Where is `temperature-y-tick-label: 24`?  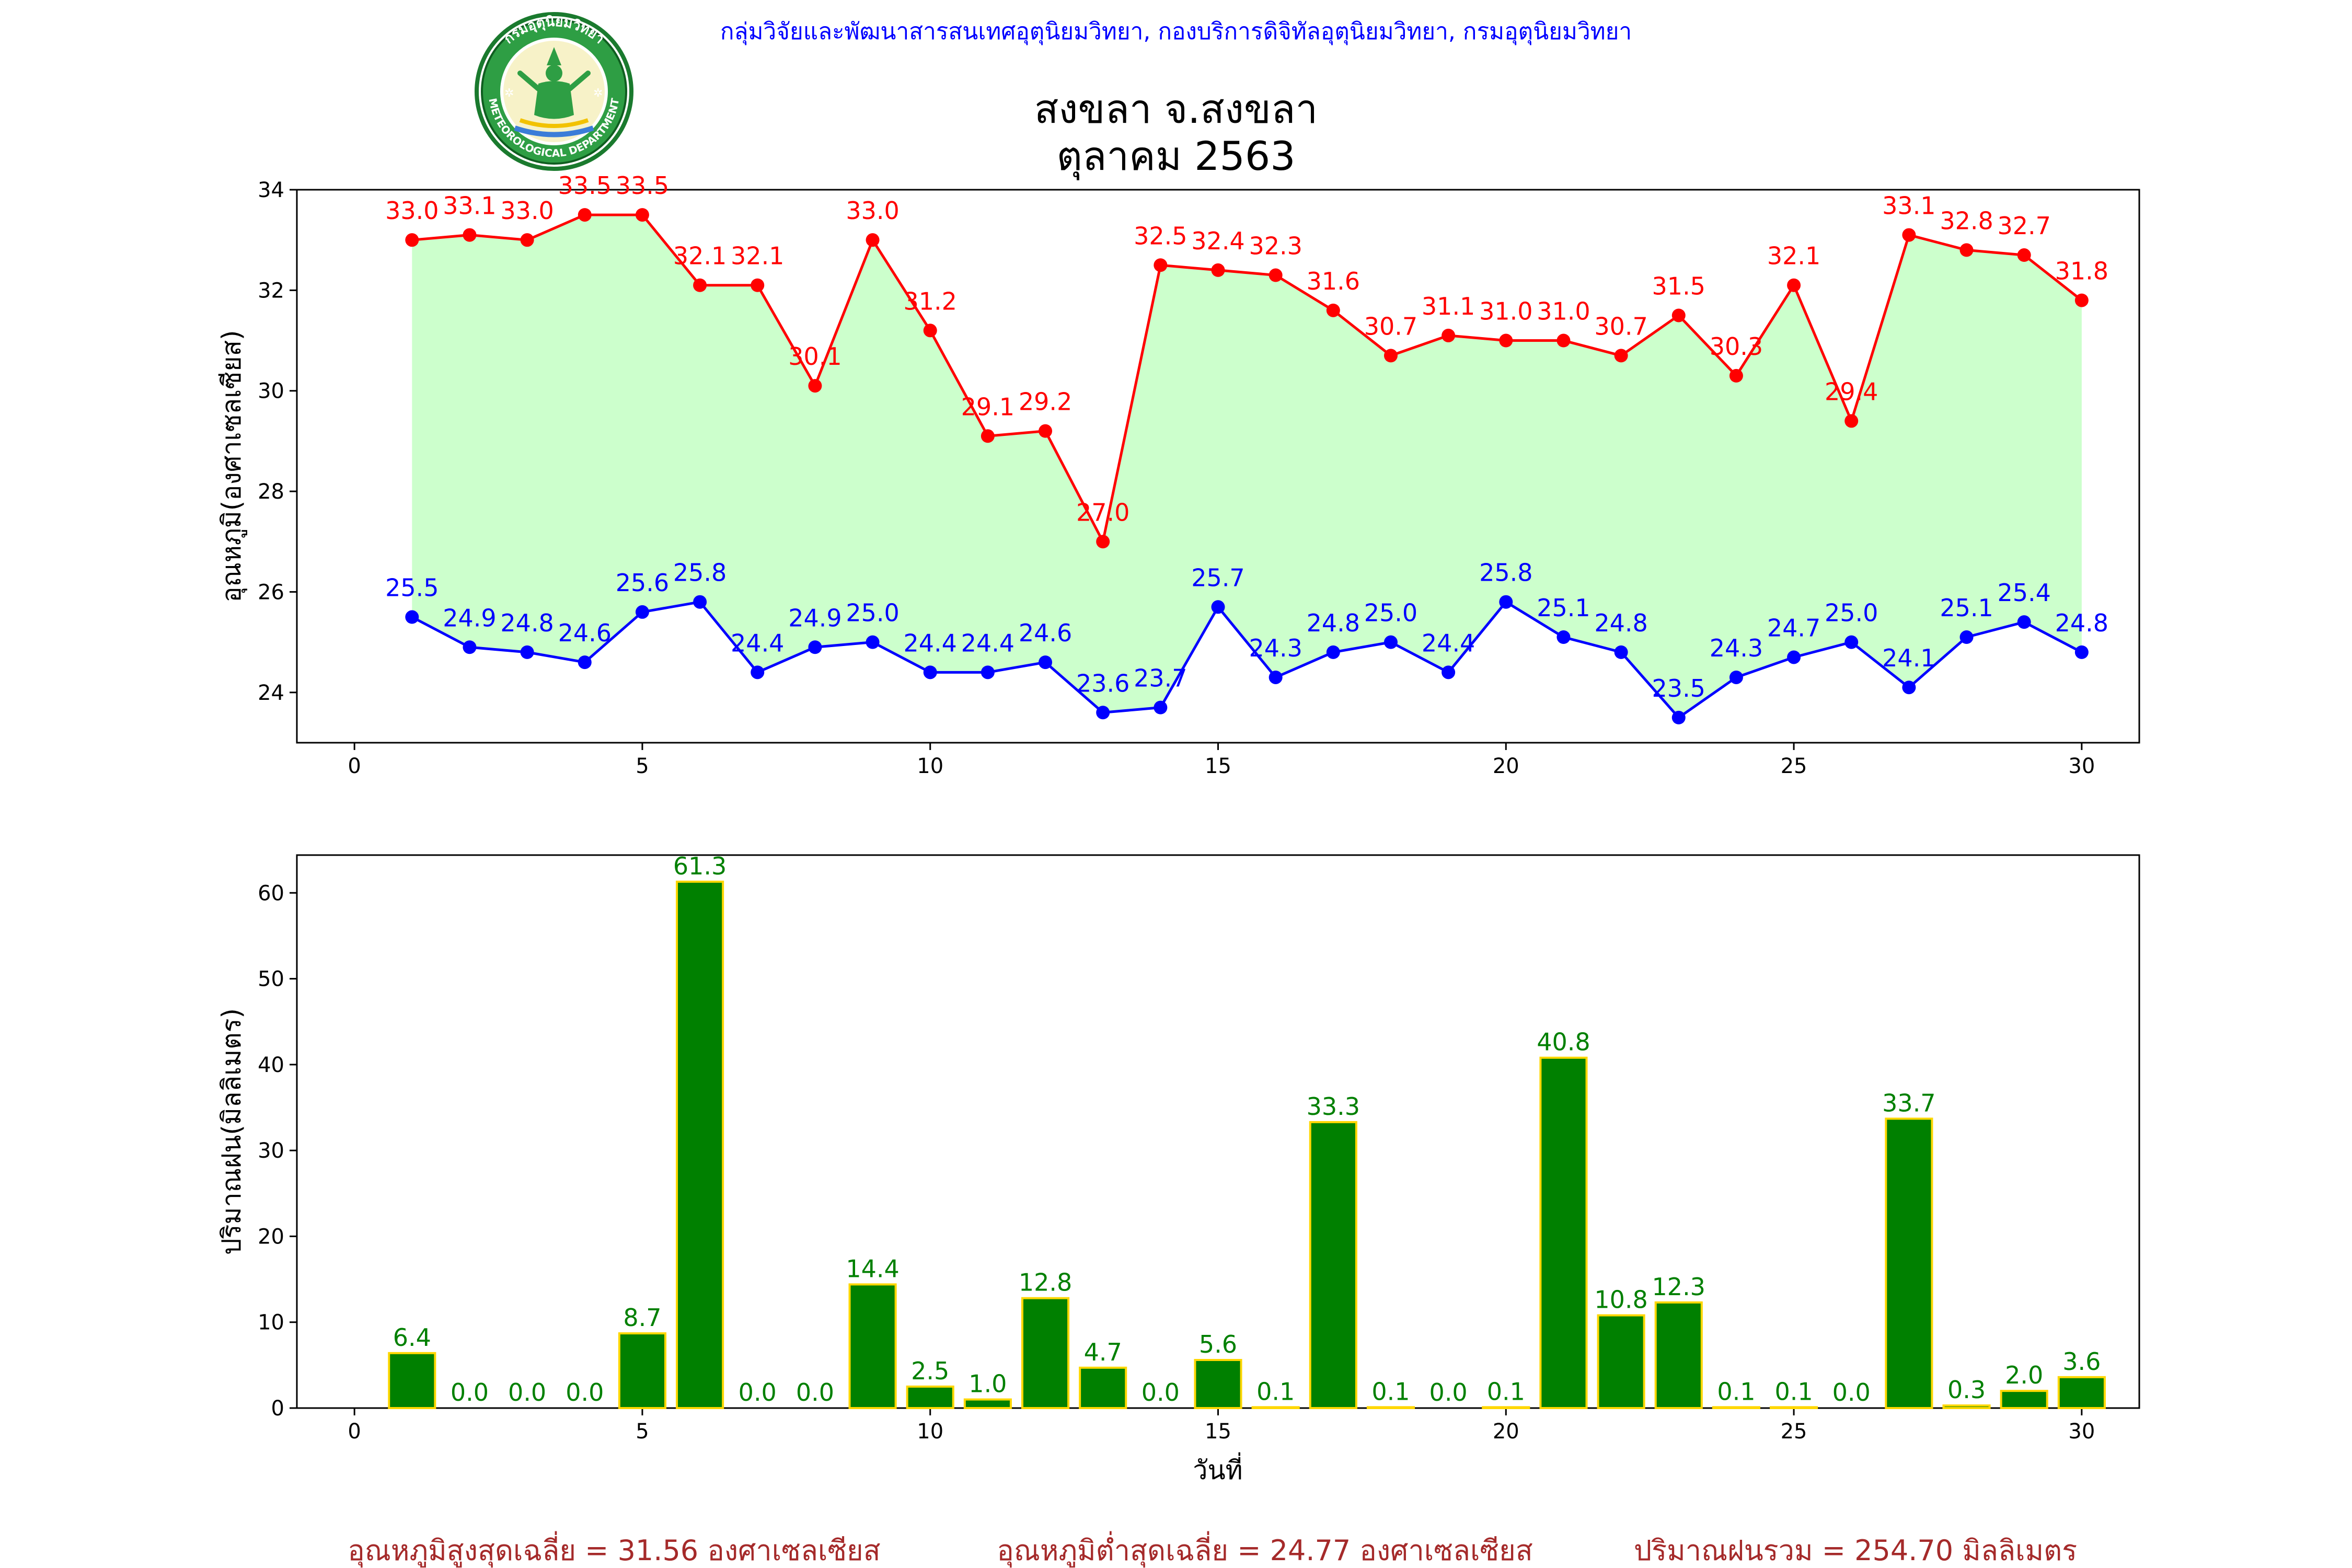 temperature-y-tick-label: 24 is located at coordinates (271, 693).